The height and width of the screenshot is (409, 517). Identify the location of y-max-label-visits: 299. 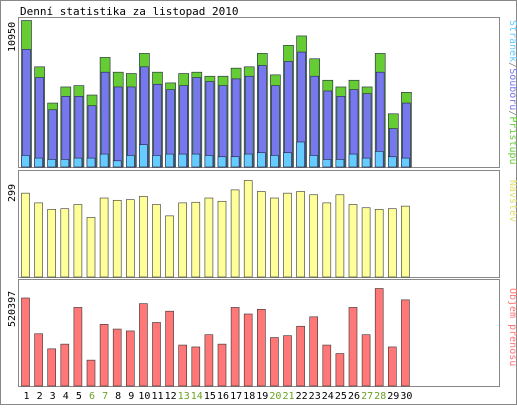
(12, 193).